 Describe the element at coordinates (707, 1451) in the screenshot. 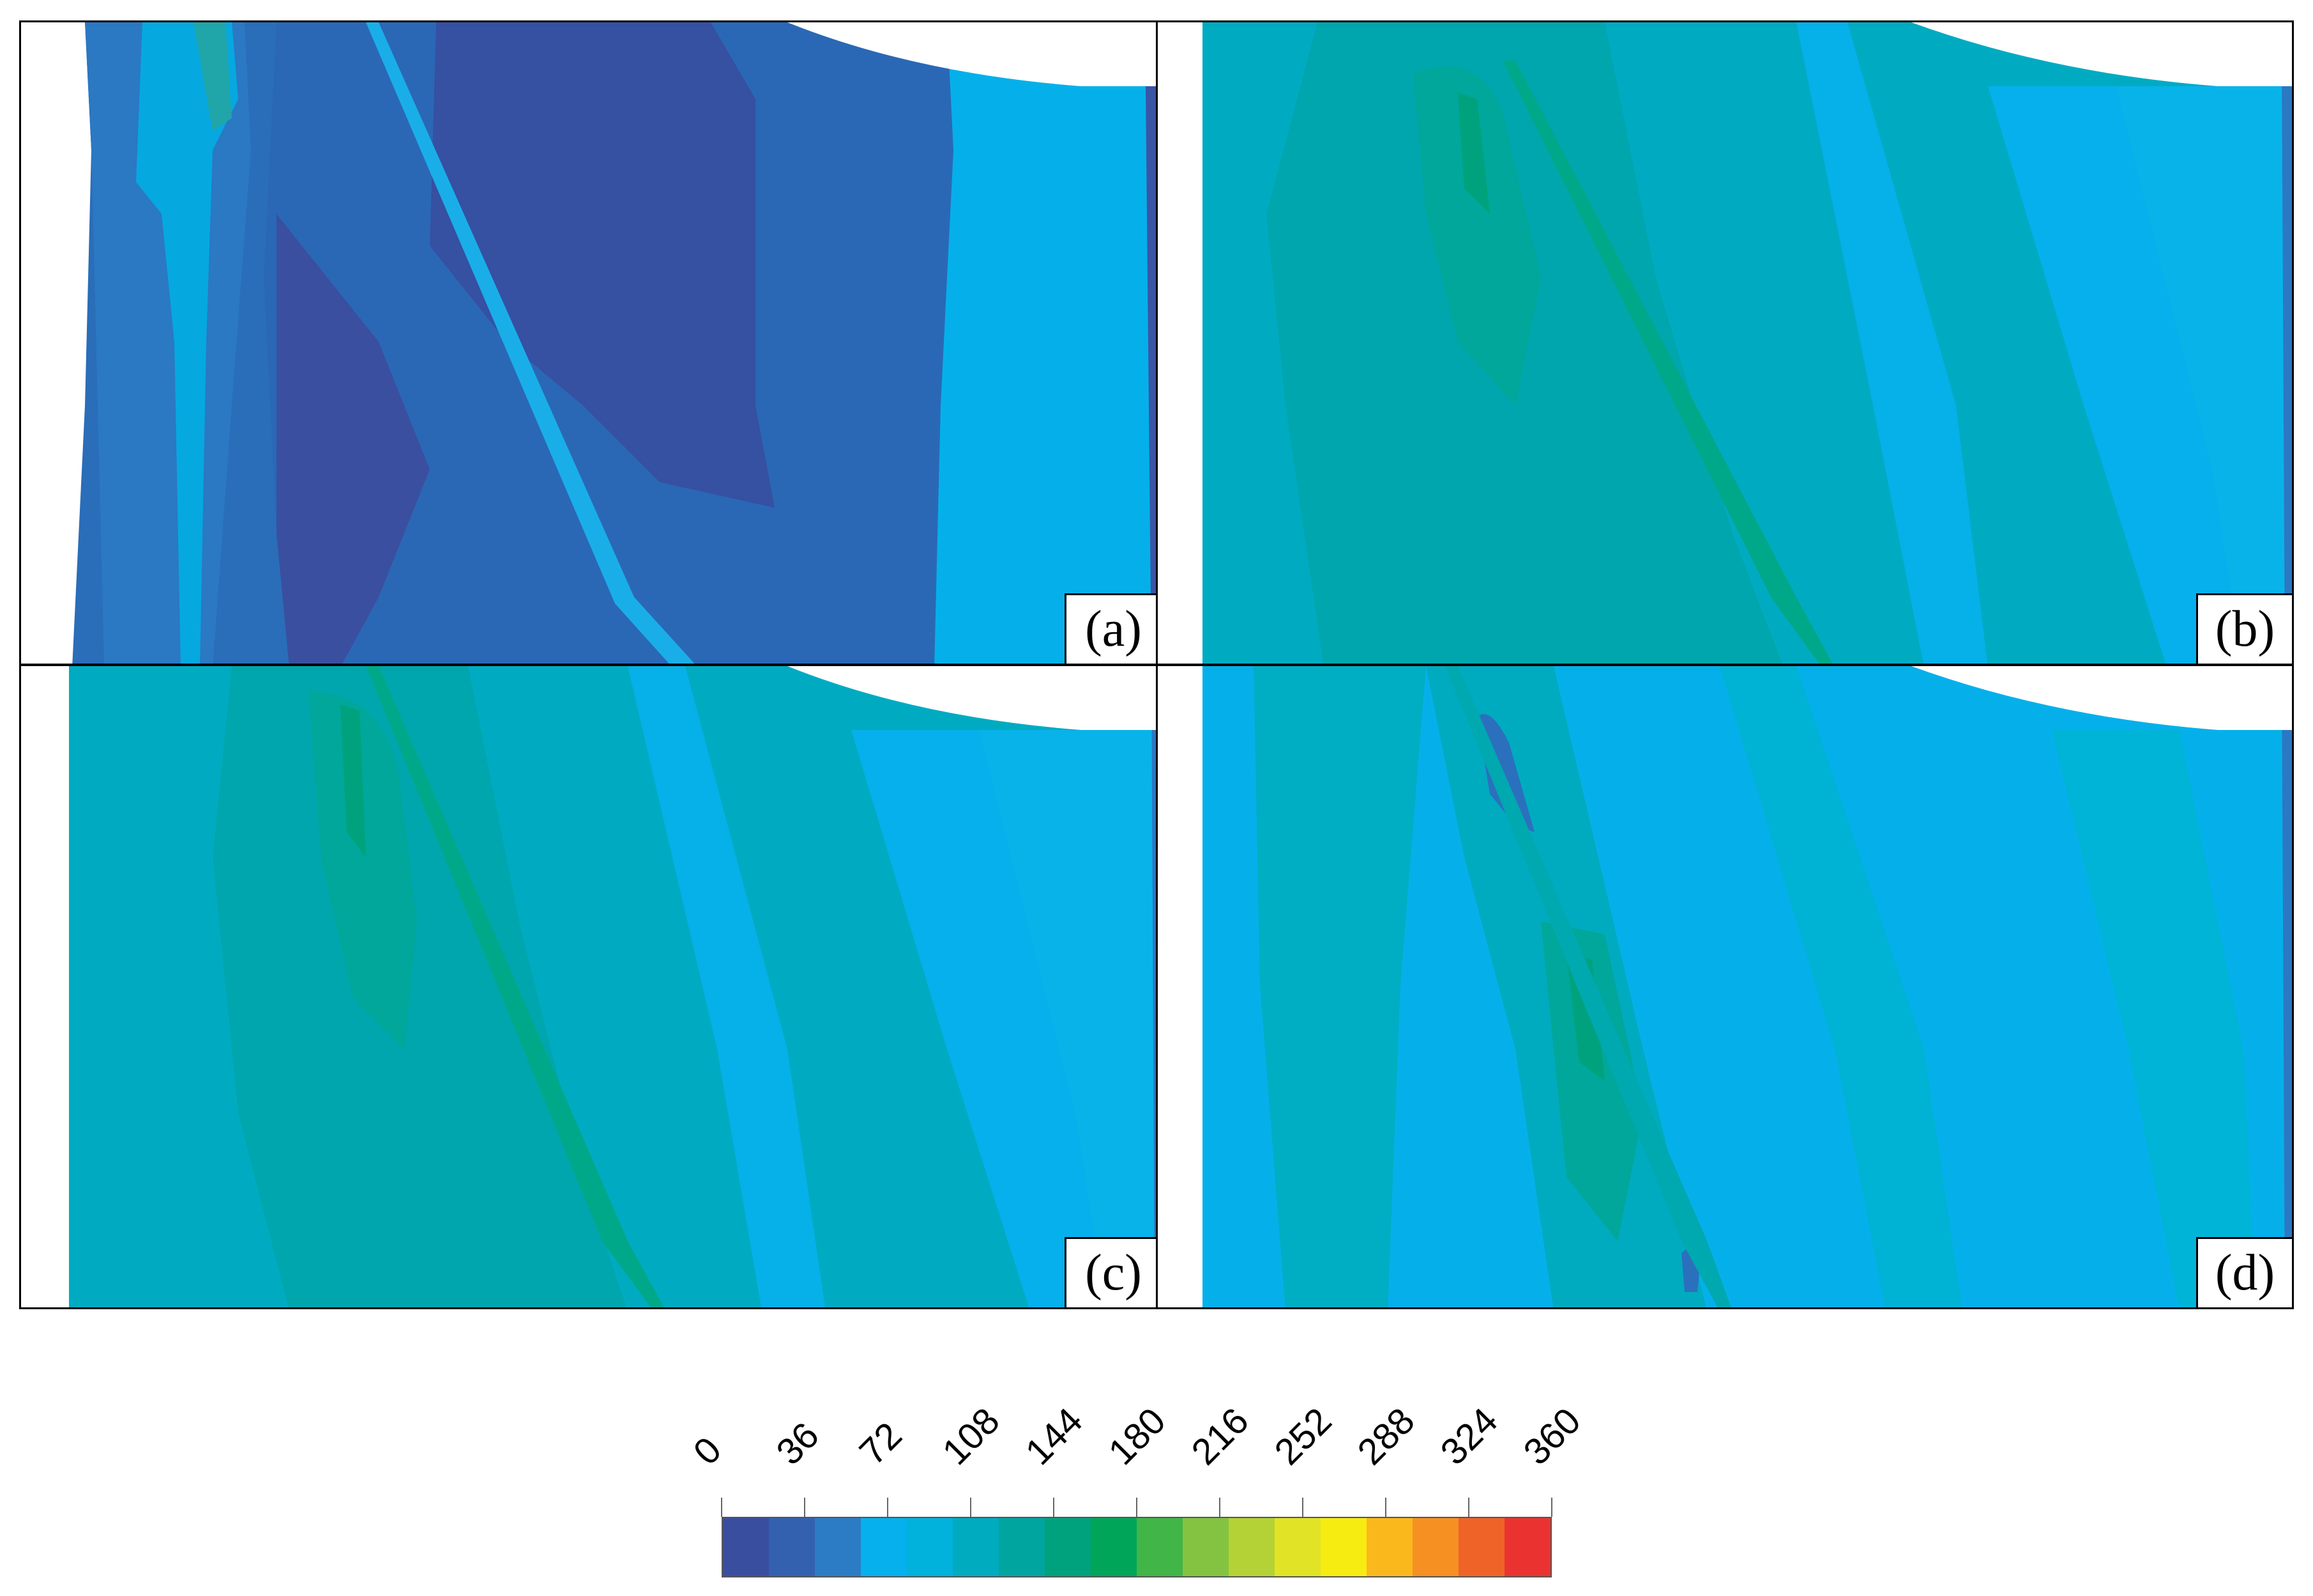

I see `colorbar-tick-label: 0` at that location.